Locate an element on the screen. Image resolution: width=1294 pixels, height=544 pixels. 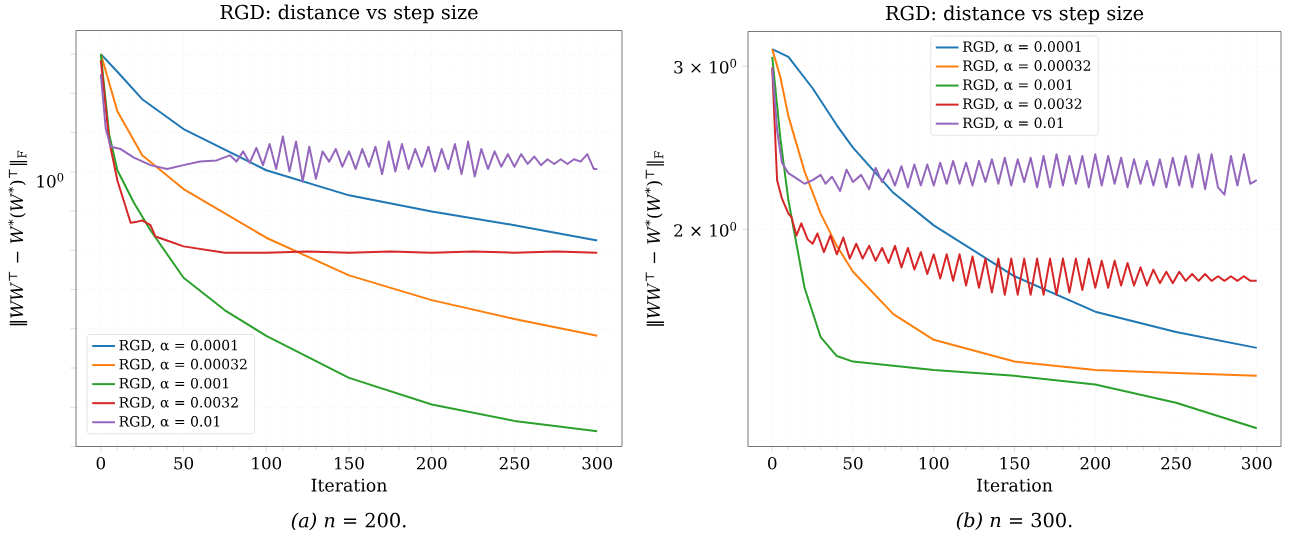
text: 10$^{0}$ is located at coordinates (50, 180).